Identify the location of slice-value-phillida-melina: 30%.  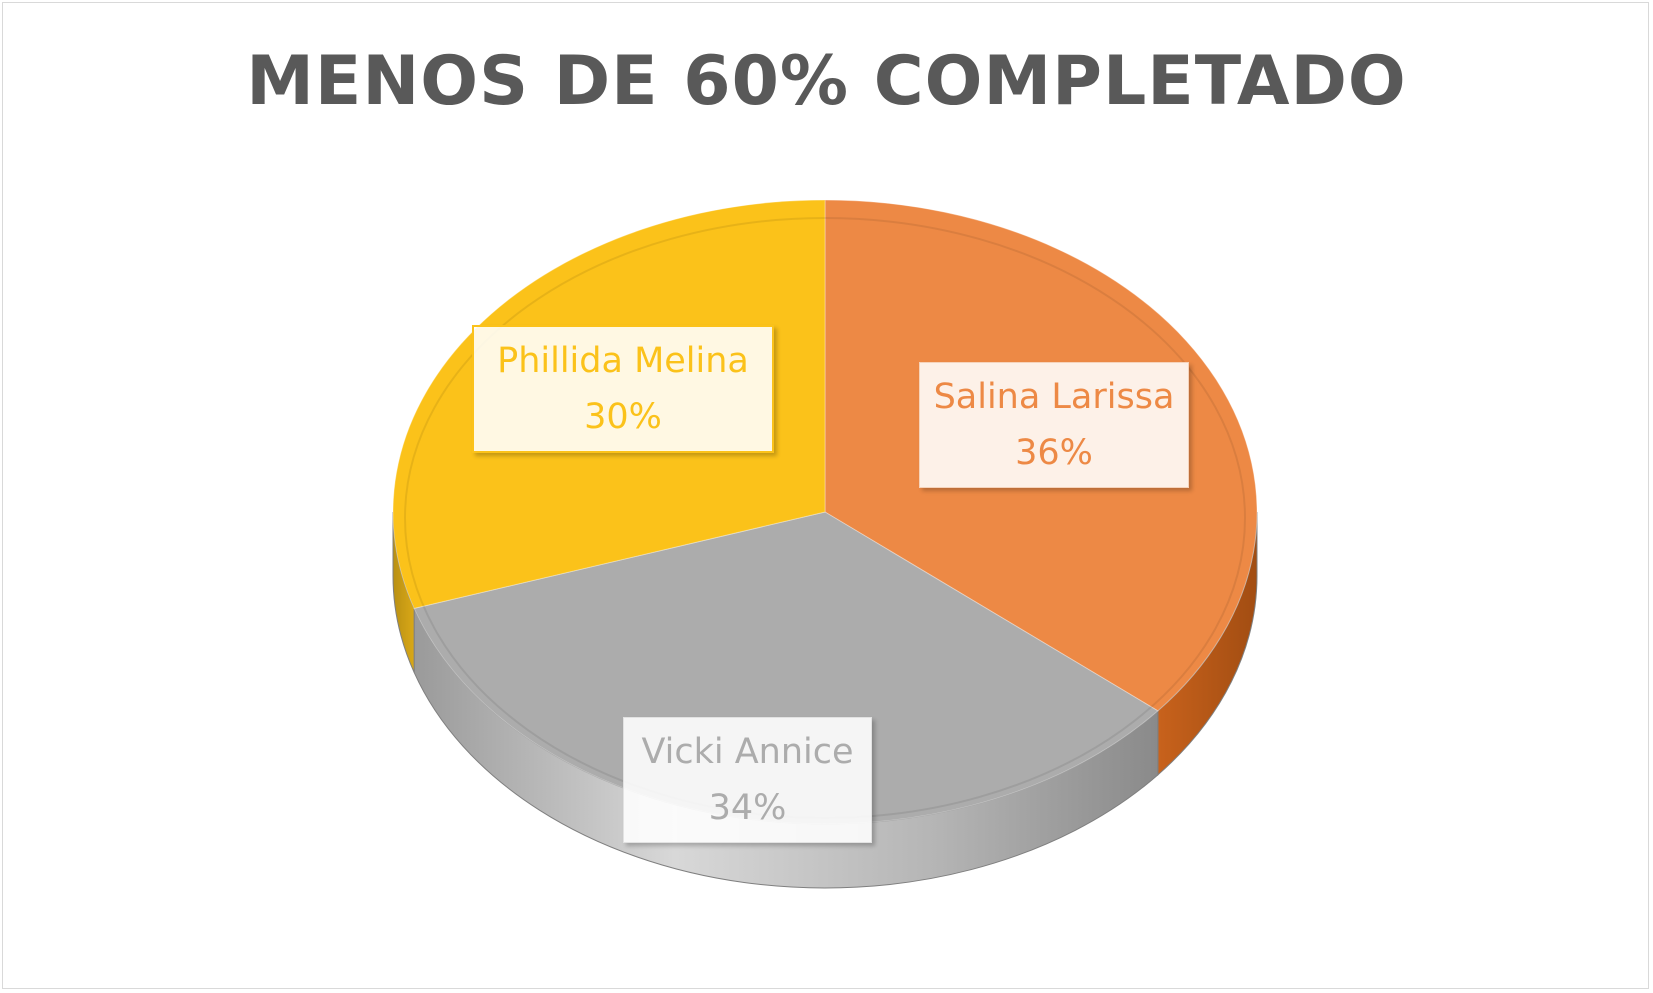
(623, 417).